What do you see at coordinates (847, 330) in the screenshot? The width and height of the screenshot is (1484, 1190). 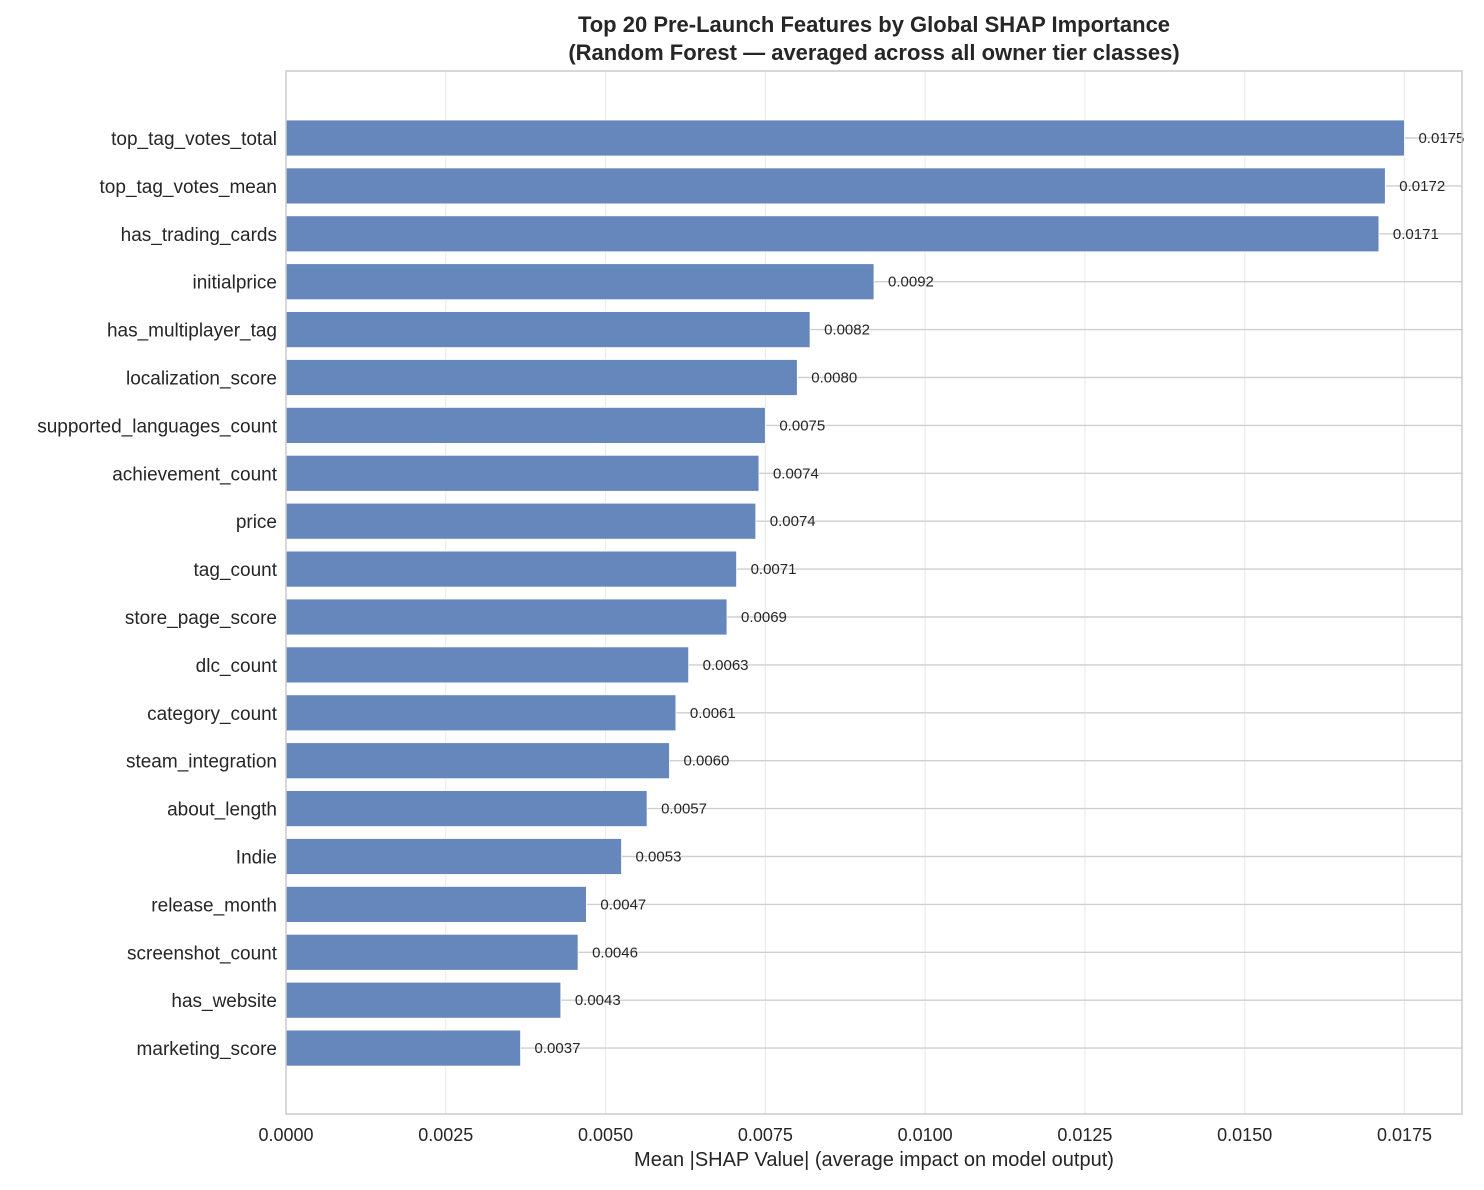 I see `bar-value-label: 0.0082` at bounding box center [847, 330].